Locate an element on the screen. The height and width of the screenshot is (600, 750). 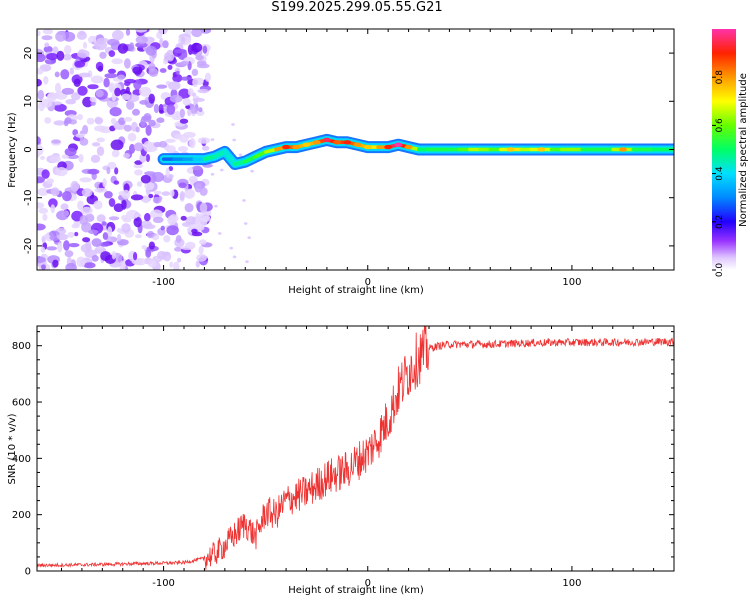
colorbar-tick-label: 0.8 is located at coordinates (720, 77).